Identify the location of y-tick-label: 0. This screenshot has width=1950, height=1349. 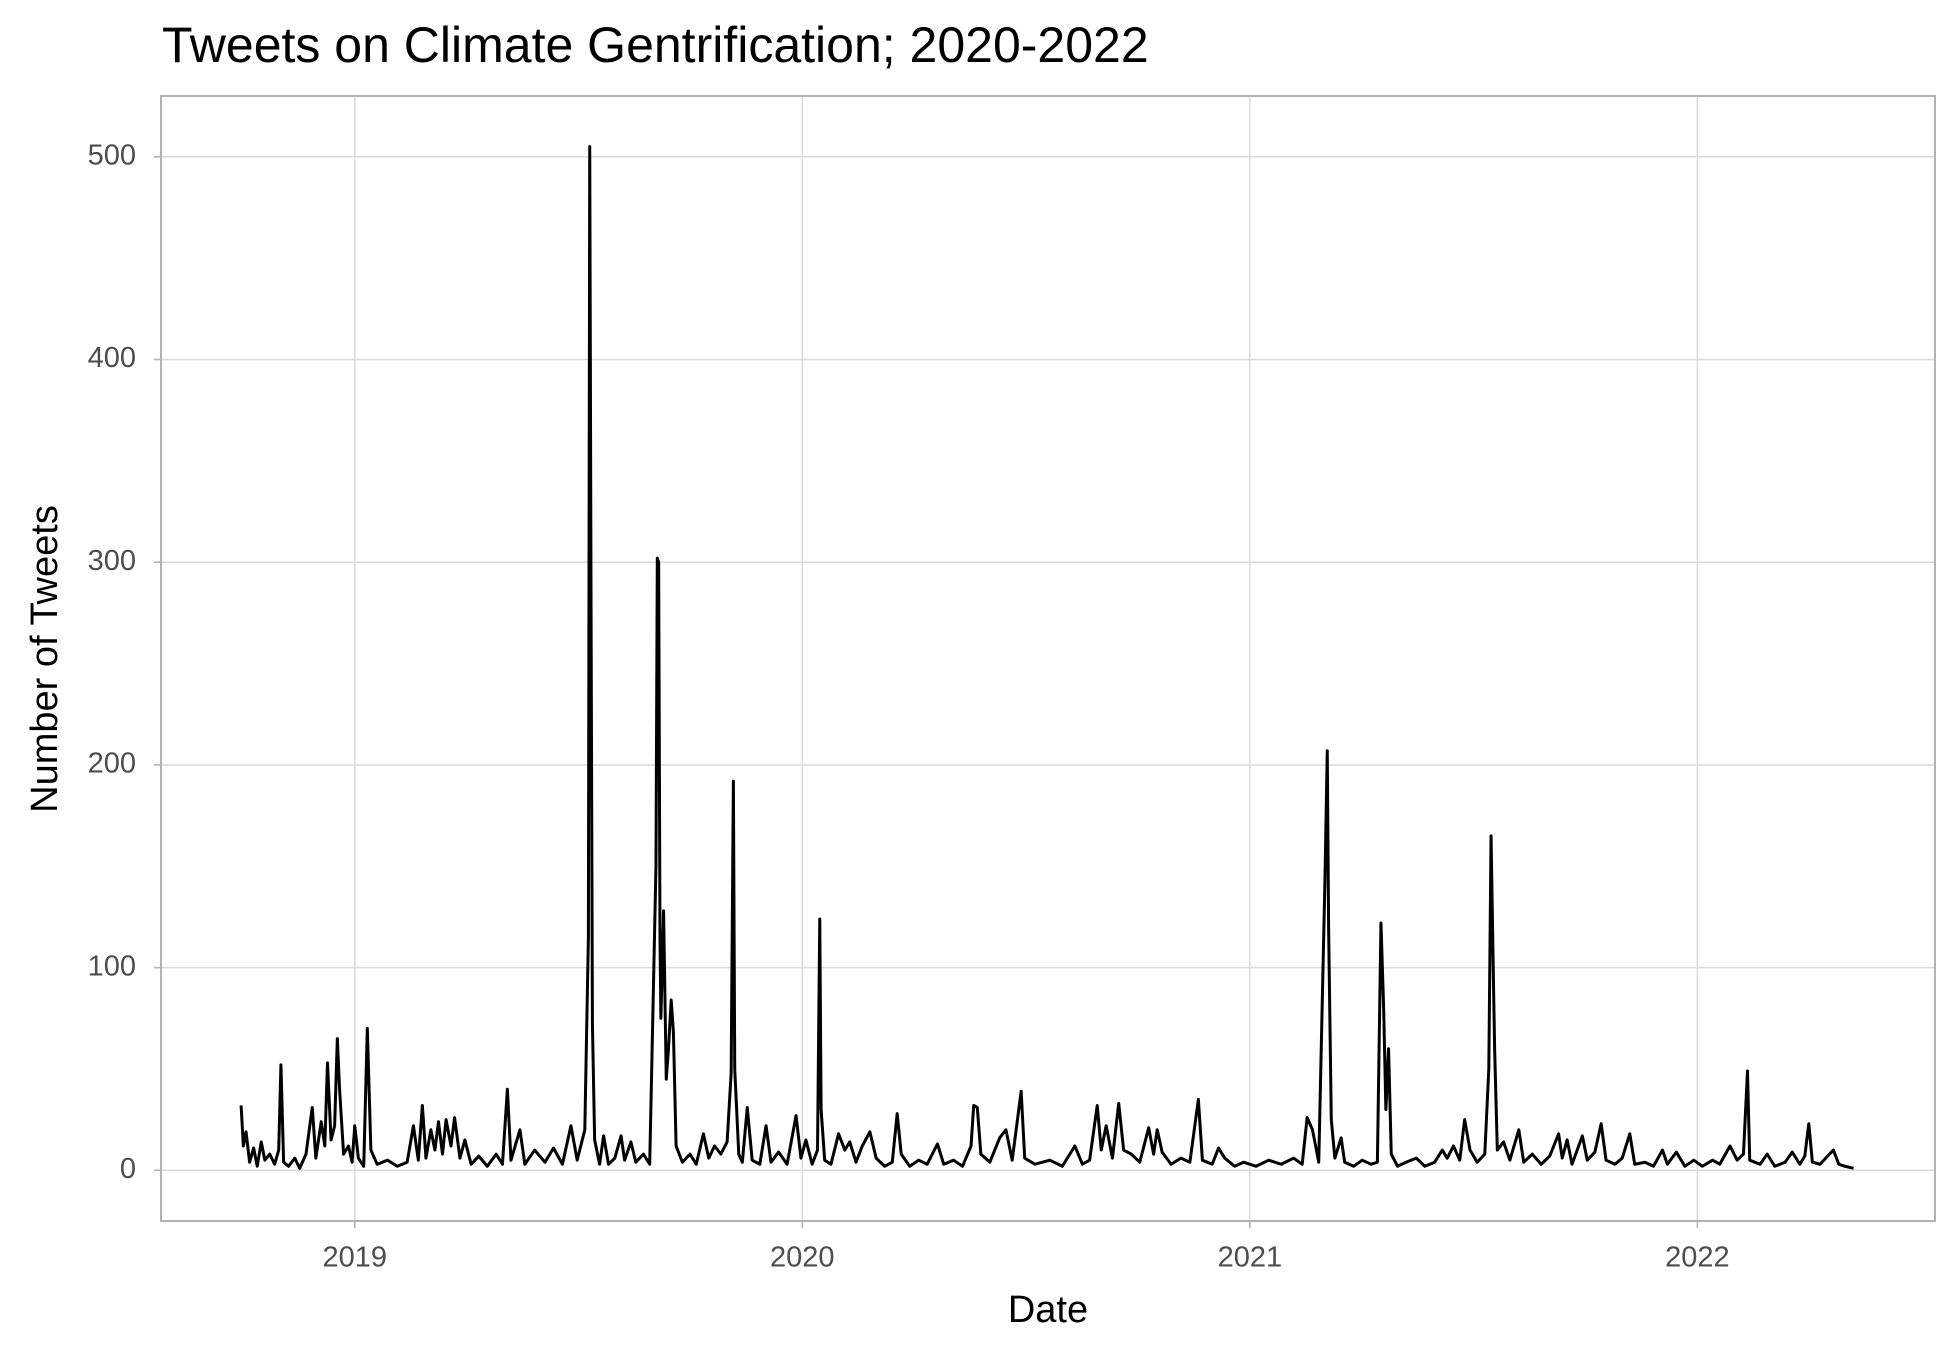
(128, 1169).